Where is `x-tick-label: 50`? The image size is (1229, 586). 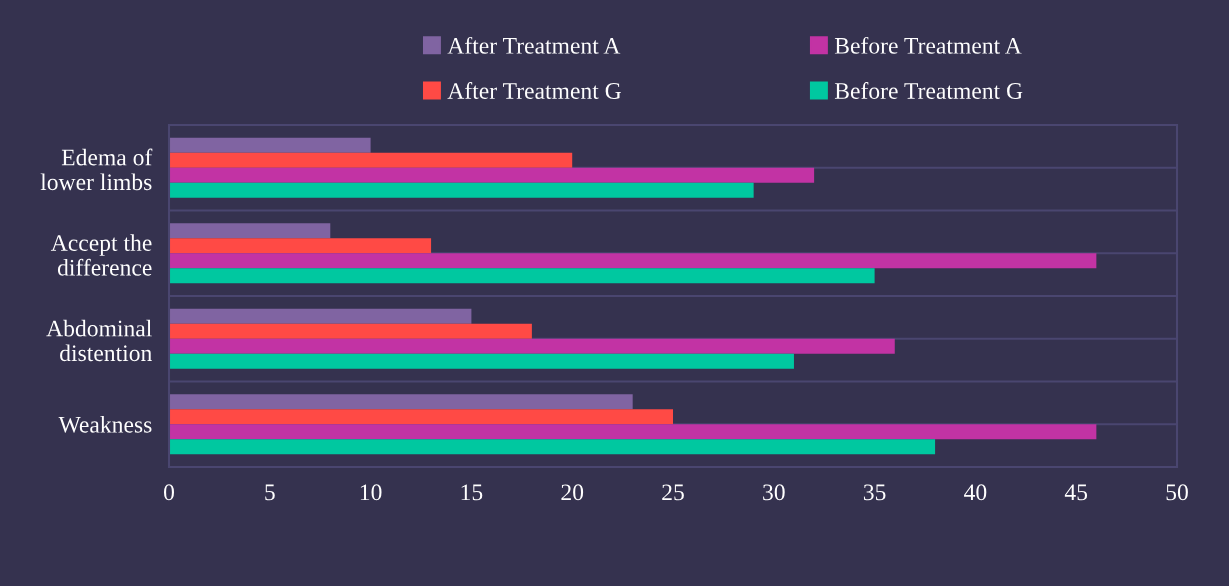
x-tick-label: 50 is located at coordinates (1177, 492).